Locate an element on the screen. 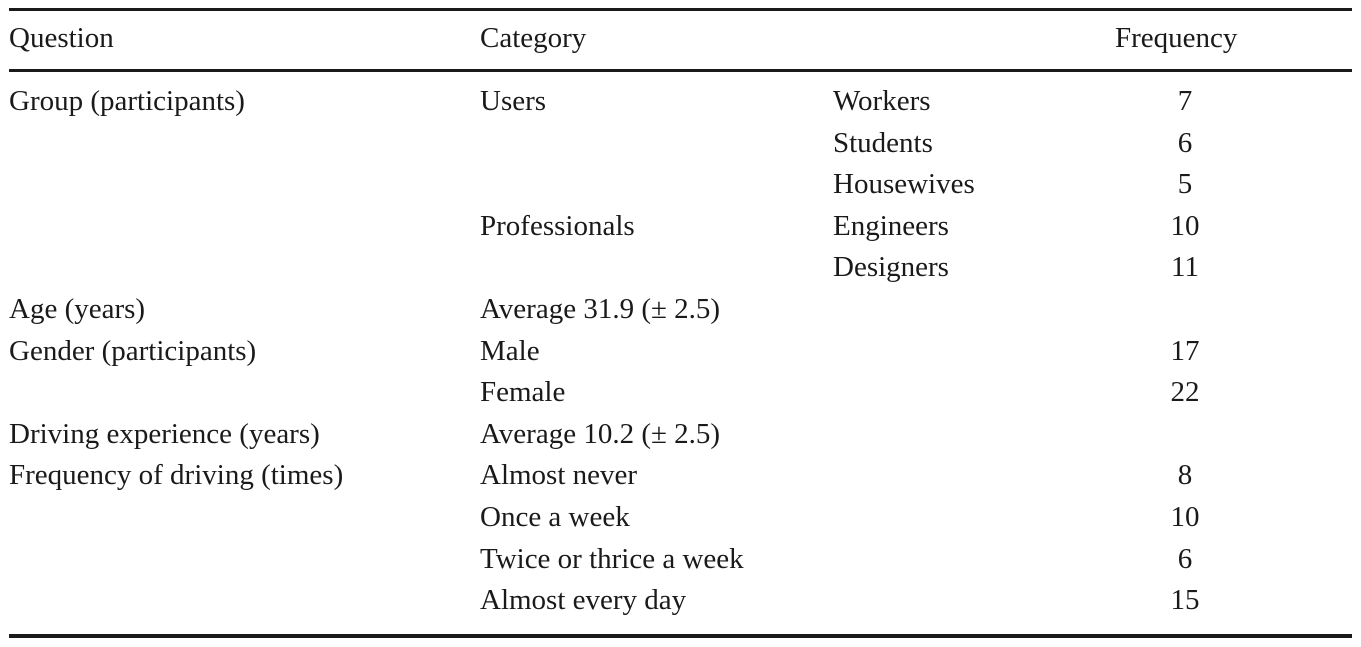  header-question: Question is located at coordinates (61, 38).